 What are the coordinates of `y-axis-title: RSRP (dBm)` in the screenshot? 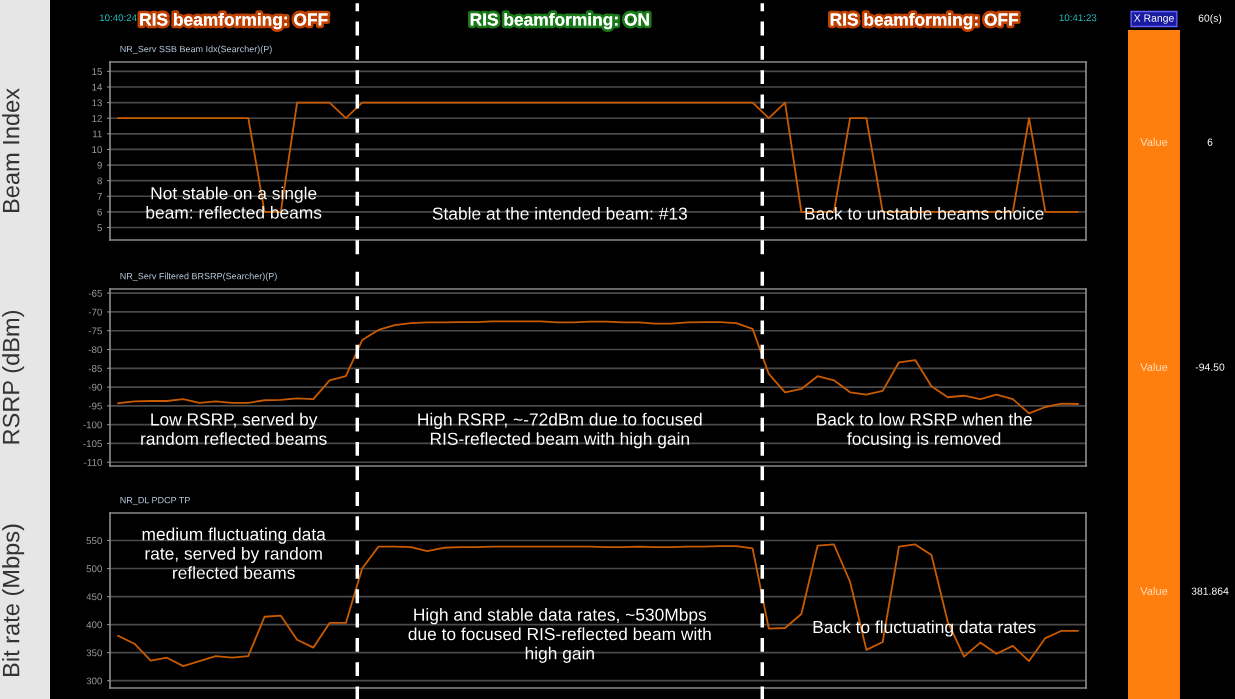 It's located at (13, 377).